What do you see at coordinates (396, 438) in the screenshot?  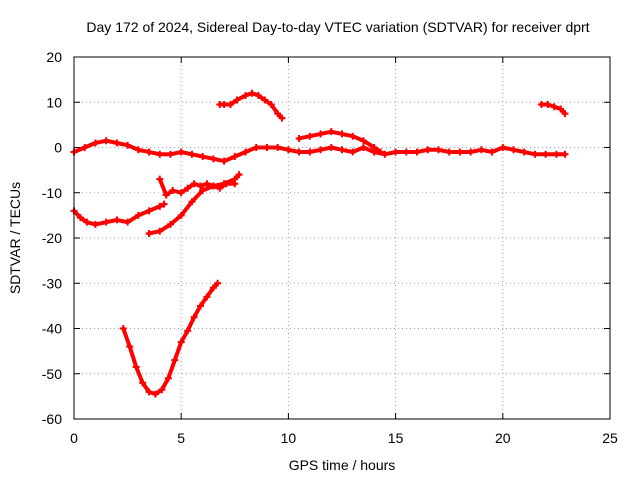 I see `x-tick-label: 15` at bounding box center [396, 438].